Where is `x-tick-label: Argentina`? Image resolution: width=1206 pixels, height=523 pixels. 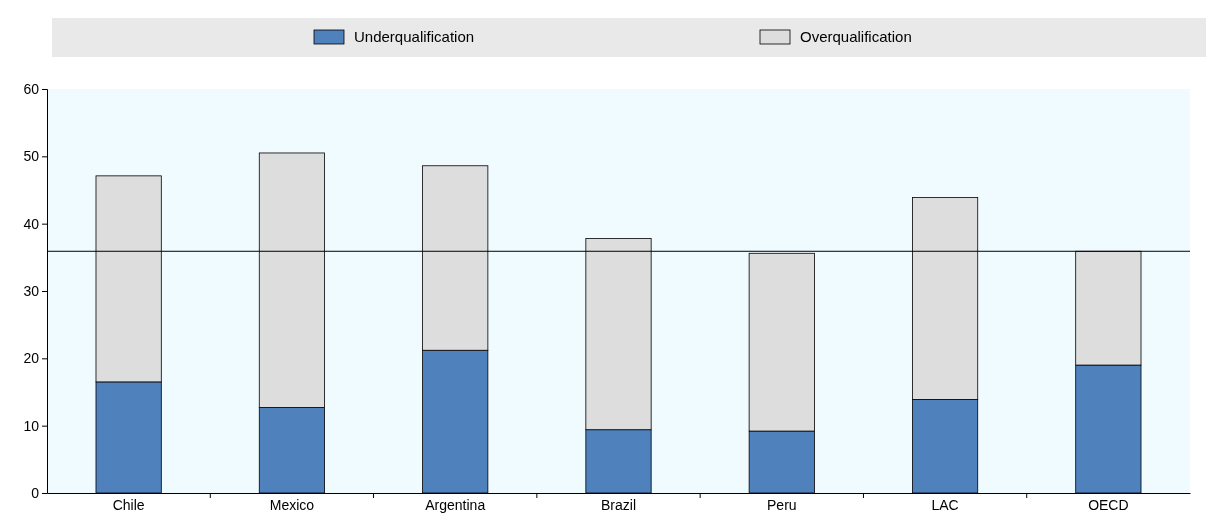
x-tick-label: Argentina is located at coordinates (455, 505).